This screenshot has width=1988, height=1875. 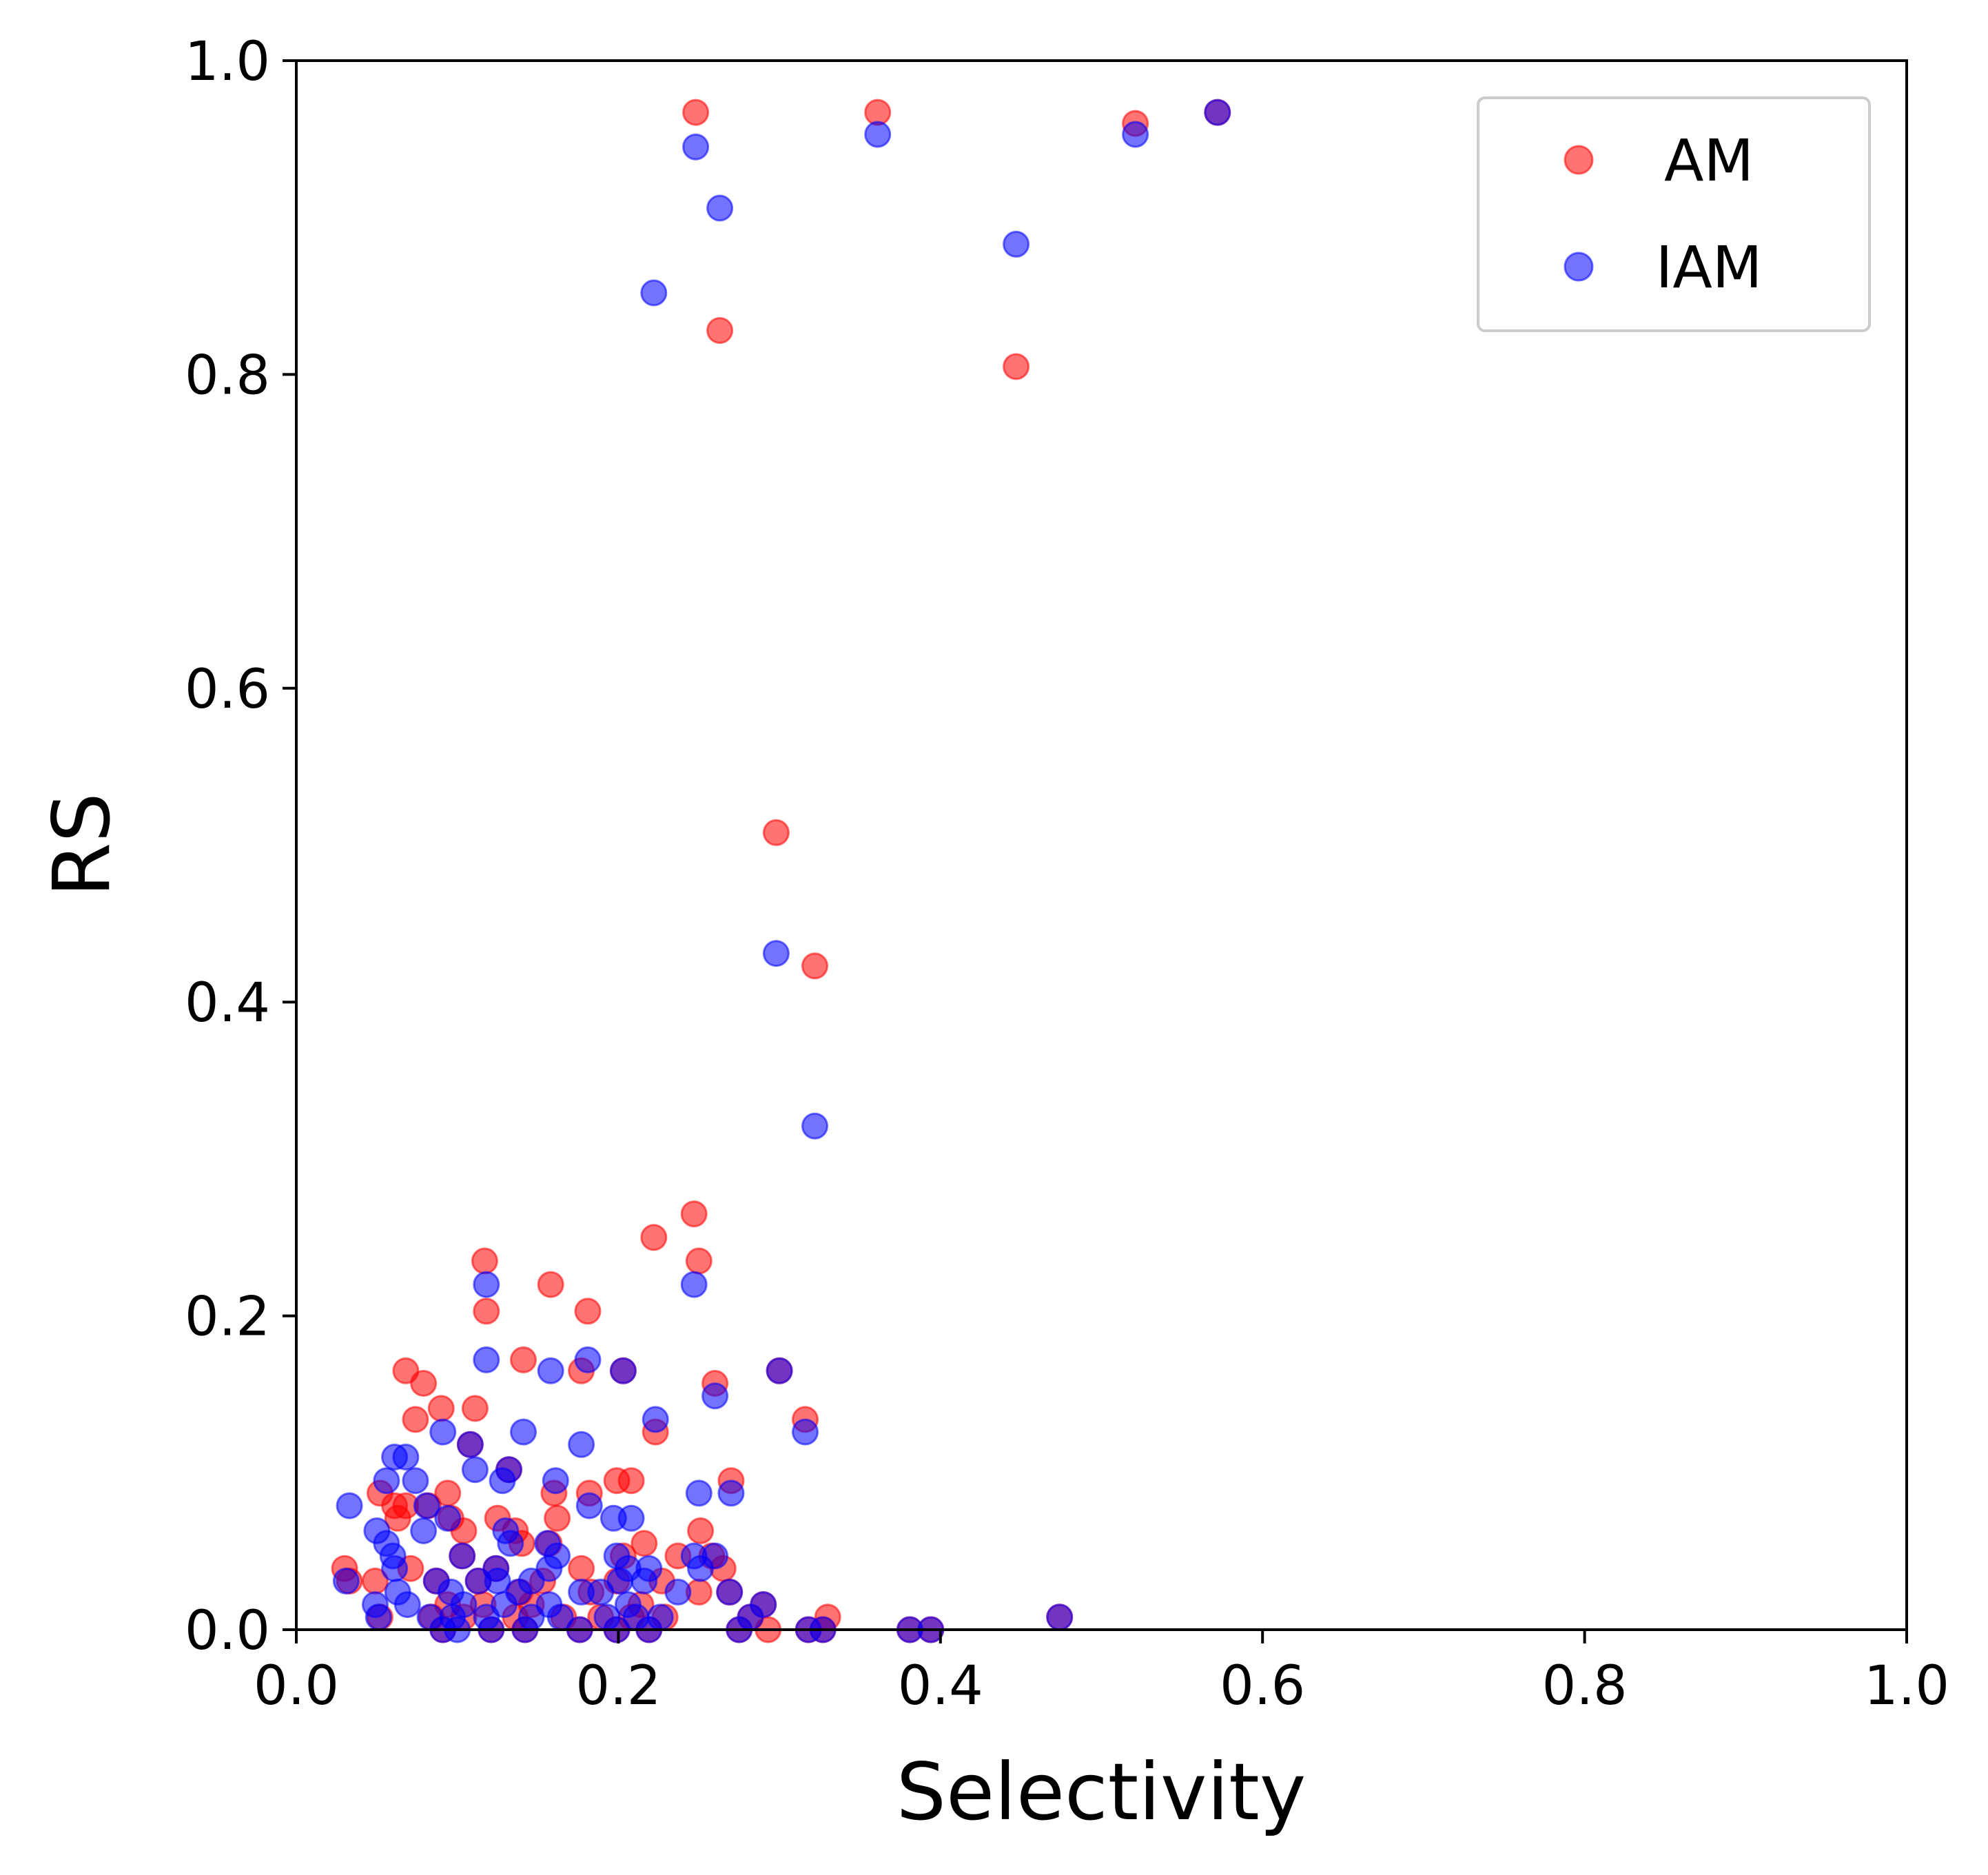 I want to click on x-axis: 0.0 0.2 0.4 0.6 0.8 1.0, so click(x=1101, y=1673).